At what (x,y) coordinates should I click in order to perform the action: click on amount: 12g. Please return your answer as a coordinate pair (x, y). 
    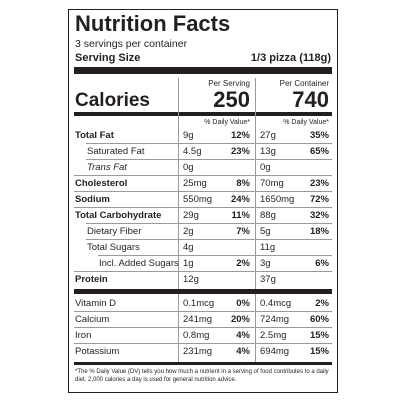
    Looking at the image, I should click on (191, 279).